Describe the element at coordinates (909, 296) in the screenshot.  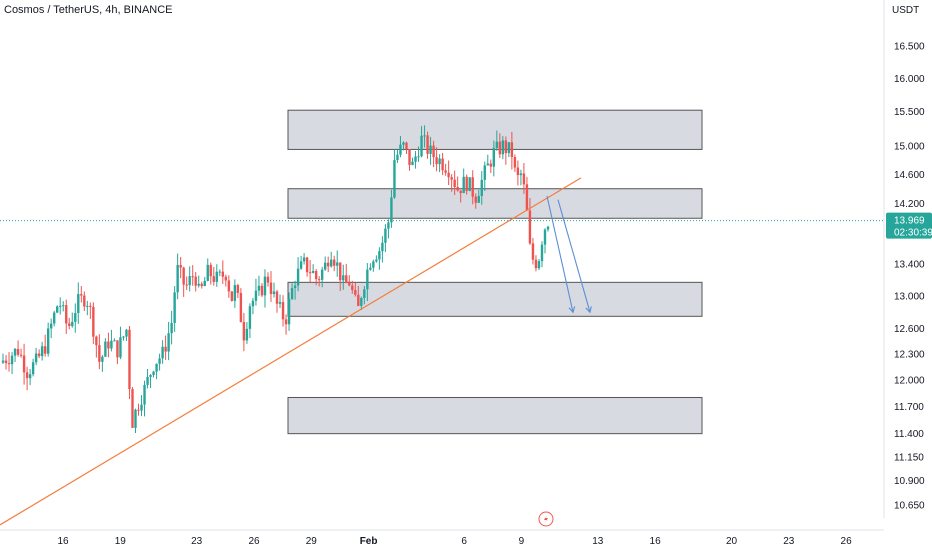
I see `price-tick-label: 13.000` at that location.